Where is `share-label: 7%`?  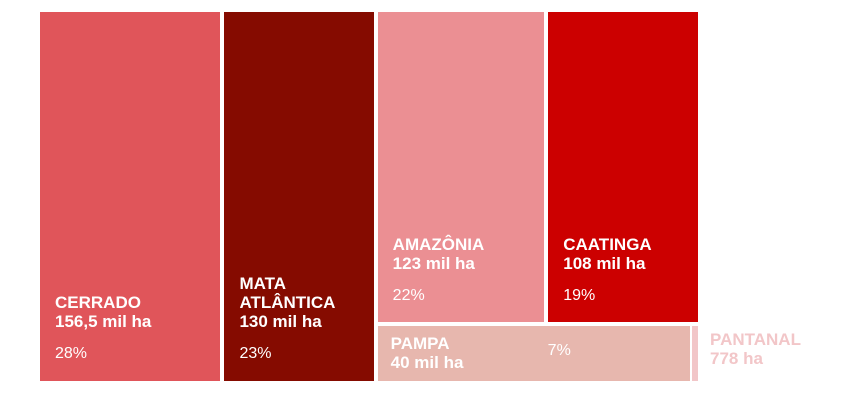
share-label: 7% is located at coordinates (559, 350).